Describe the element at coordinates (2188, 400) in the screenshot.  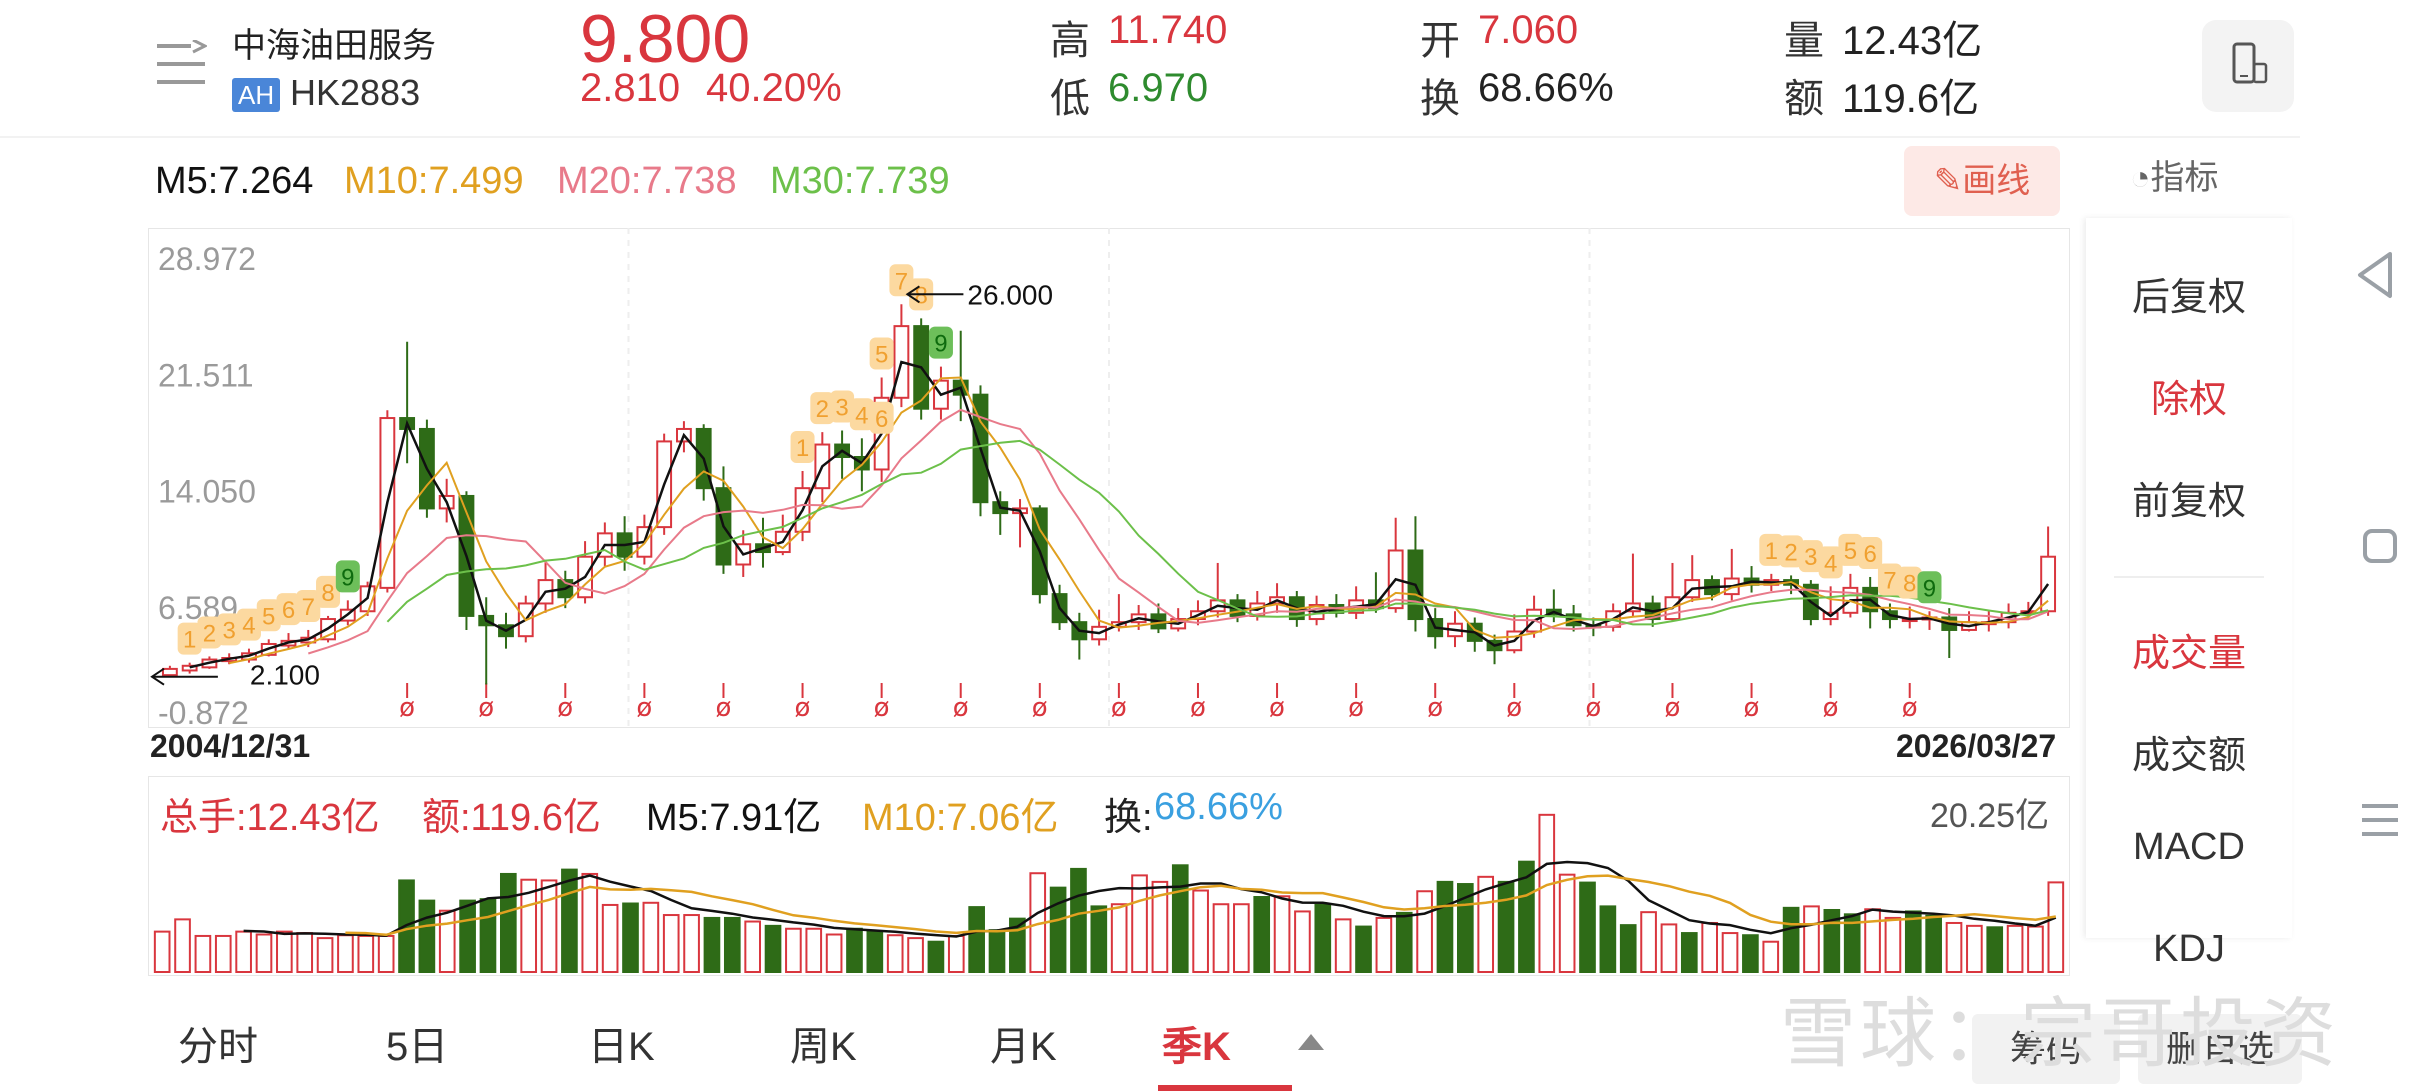
I see `side-item-1: 除权` at that location.